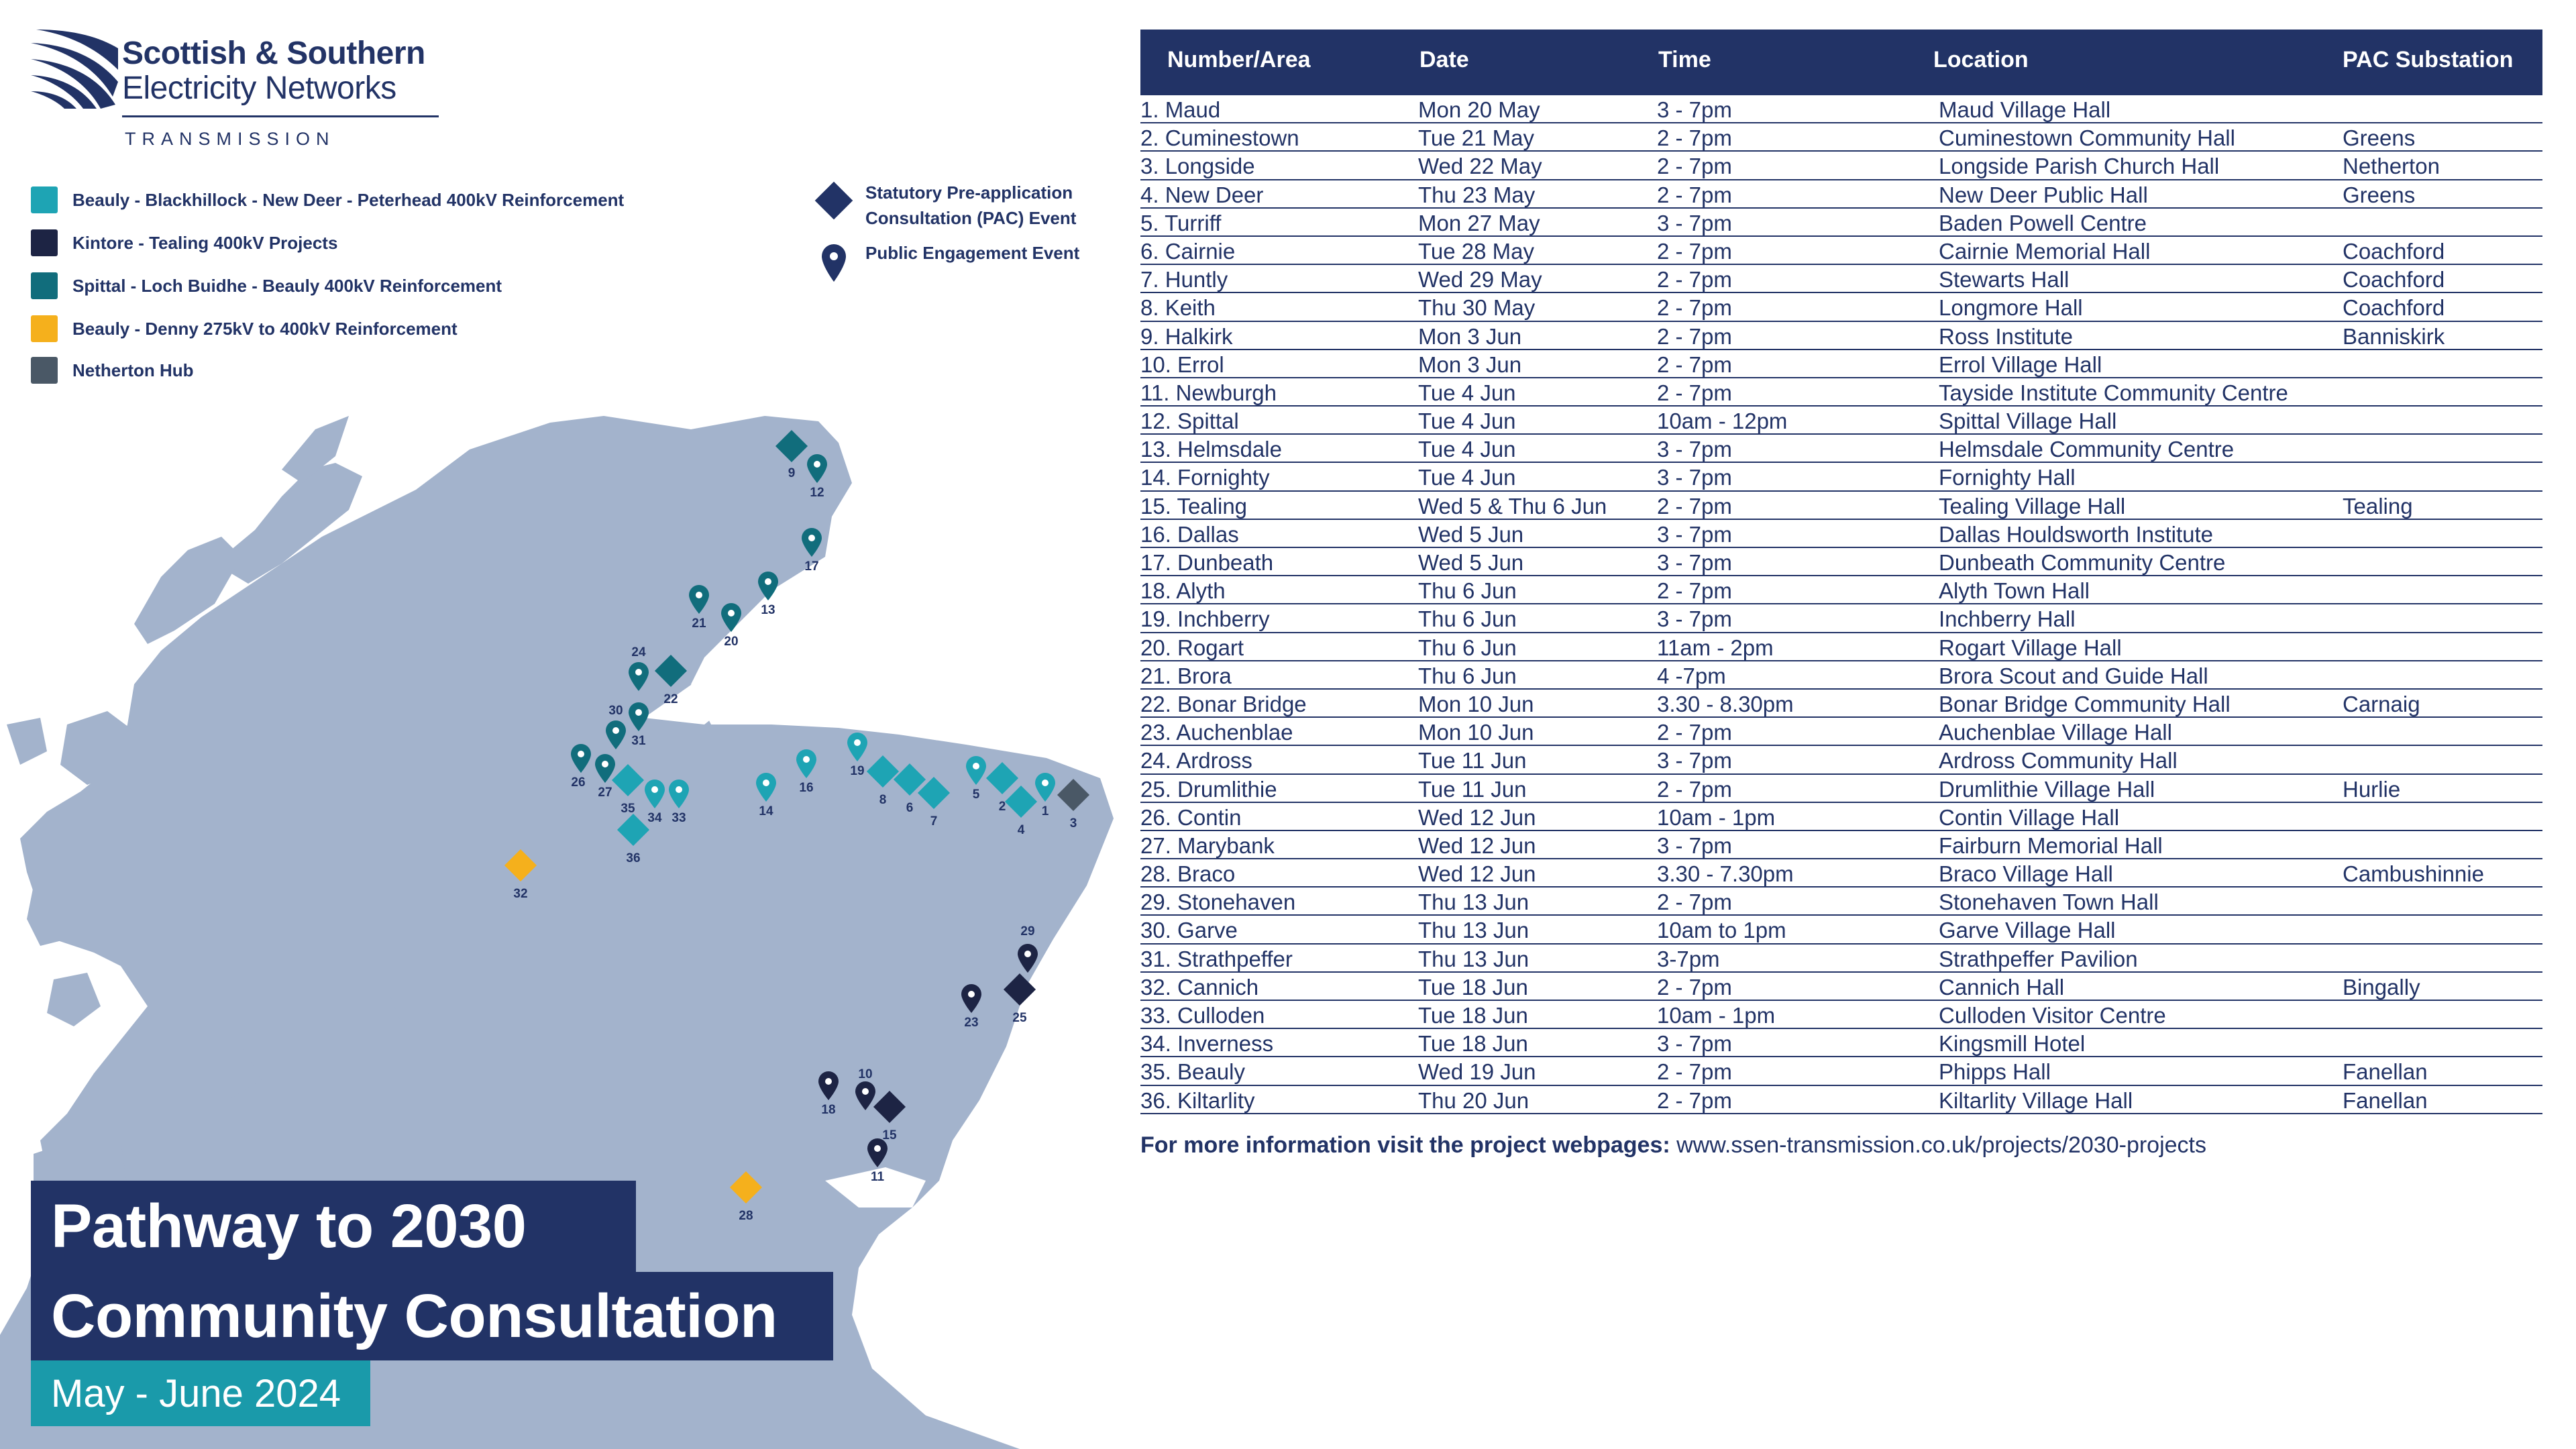 The image size is (2576, 1449). What do you see at coordinates (971, 1023) in the screenshot?
I see `marker-label: 23` at bounding box center [971, 1023].